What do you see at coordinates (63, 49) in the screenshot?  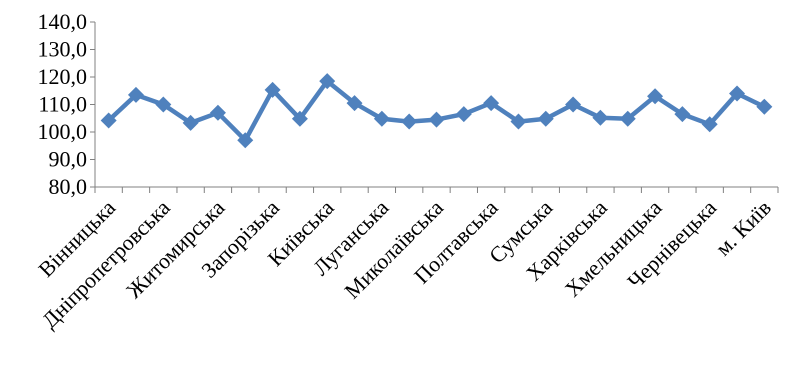 I see `y-tick-label: 130,0` at bounding box center [63, 49].